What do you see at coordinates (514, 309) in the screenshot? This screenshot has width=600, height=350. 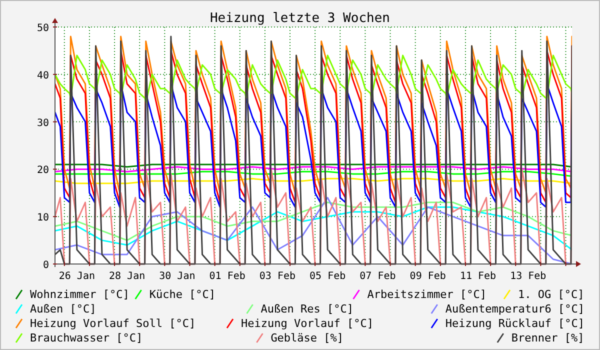 I see `legend-label: Außentemperatur6 [°C]` at bounding box center [514, 309].